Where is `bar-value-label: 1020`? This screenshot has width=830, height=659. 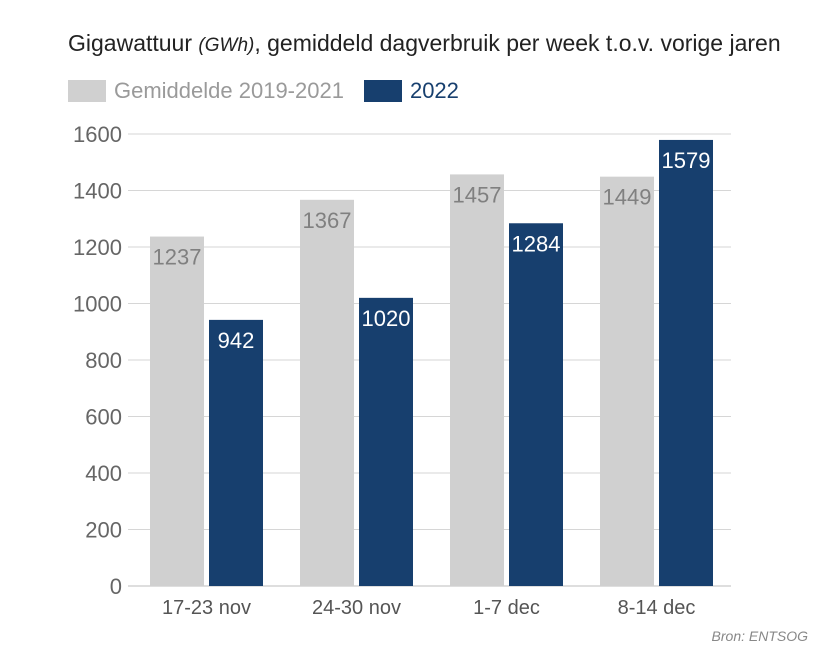
bar-value-label: 1020 is located at coordinates (386, 318).